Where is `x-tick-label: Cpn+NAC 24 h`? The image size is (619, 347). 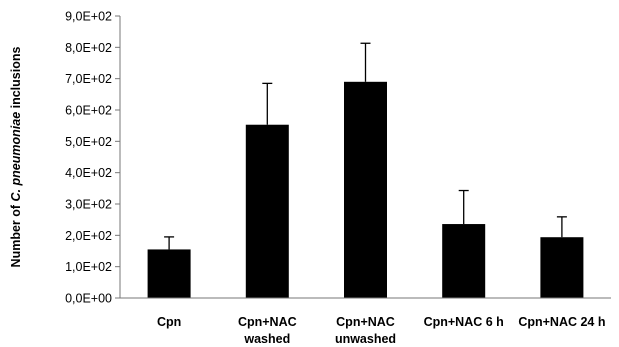 x-tick-label: Cpn+NAC 24 h is located at coordinates (561, 322).